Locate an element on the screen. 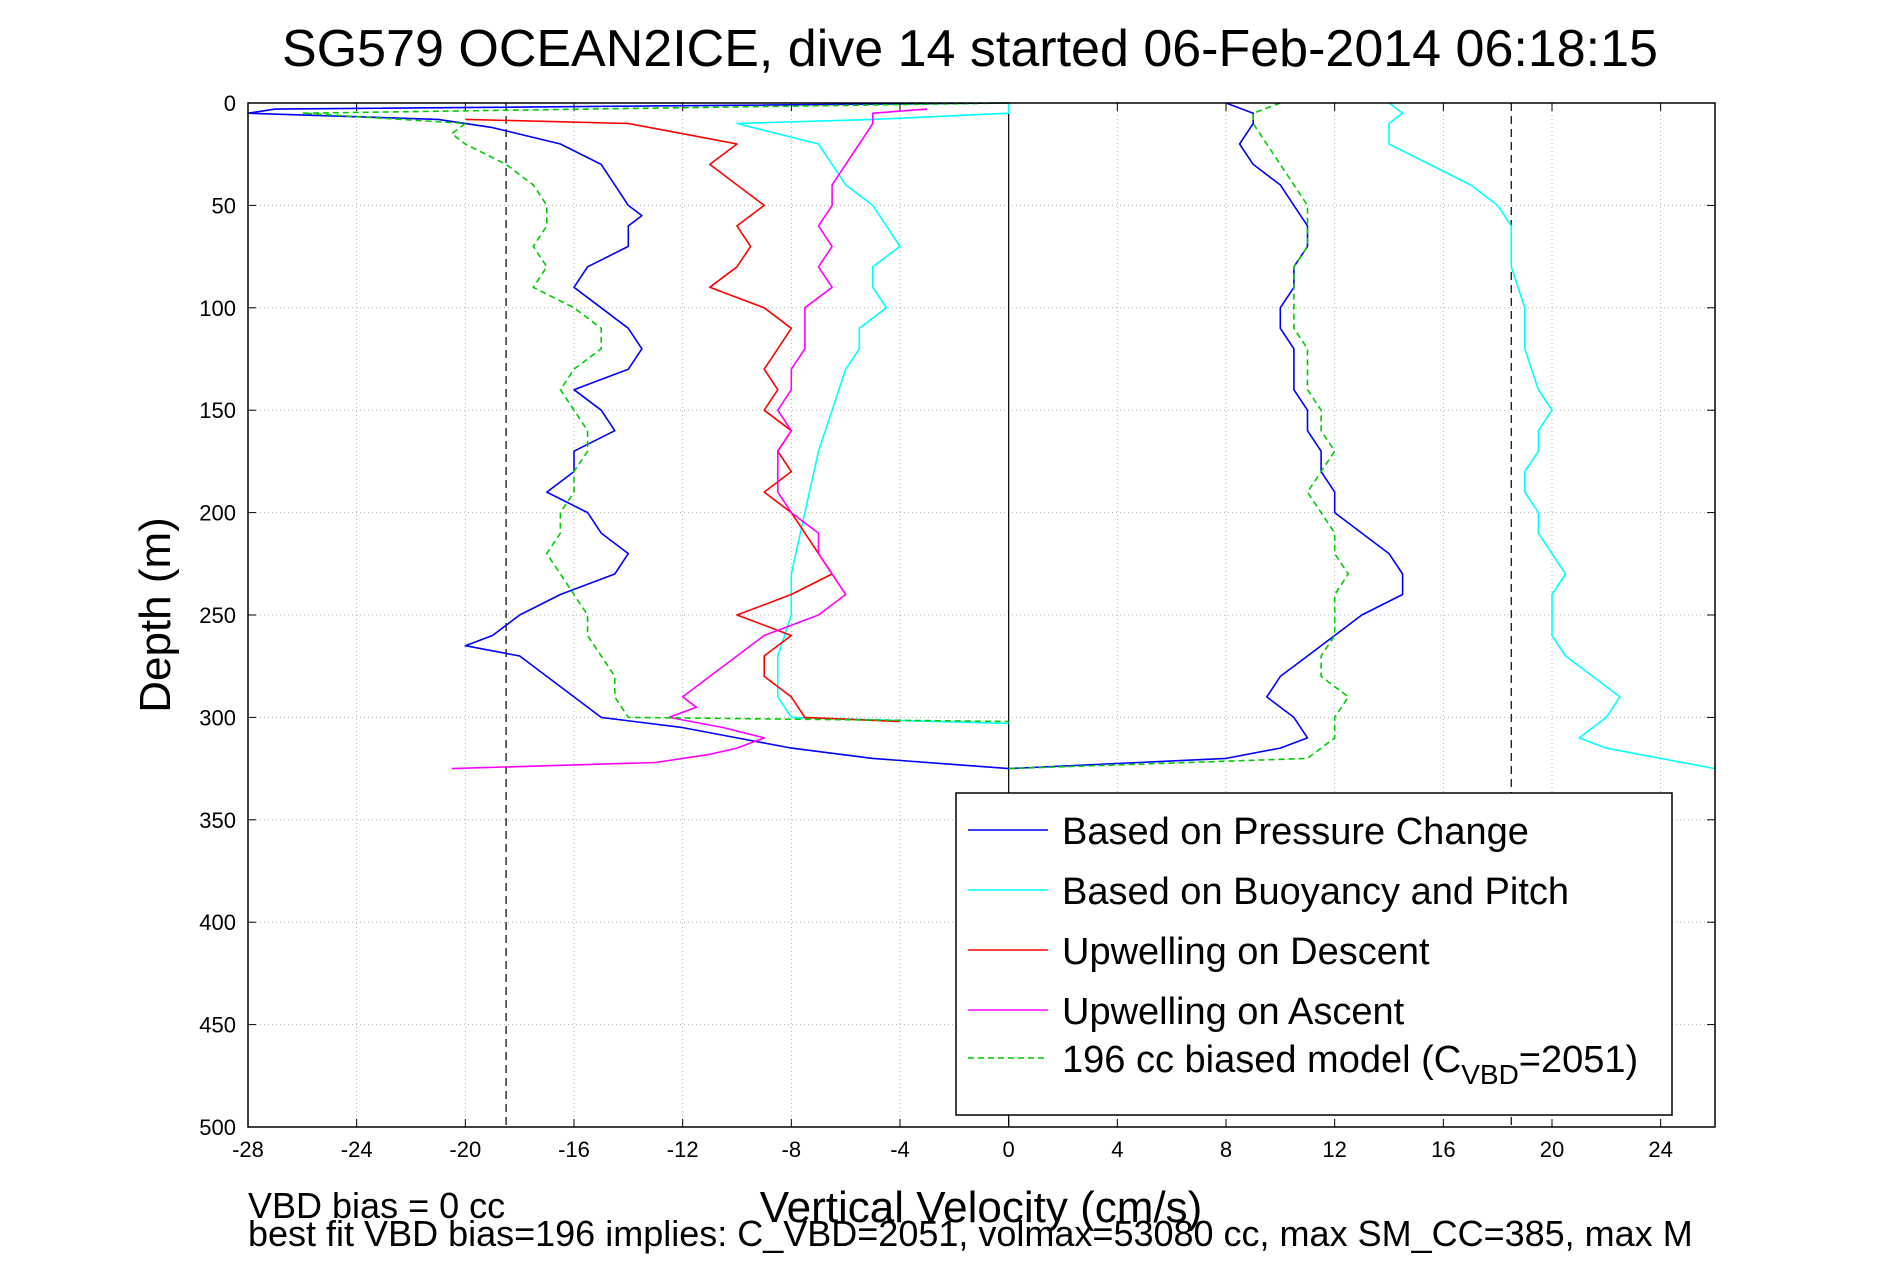 The image size is (1891, 1267). y-tick-label: 400 is located at coordinates (217, 922).